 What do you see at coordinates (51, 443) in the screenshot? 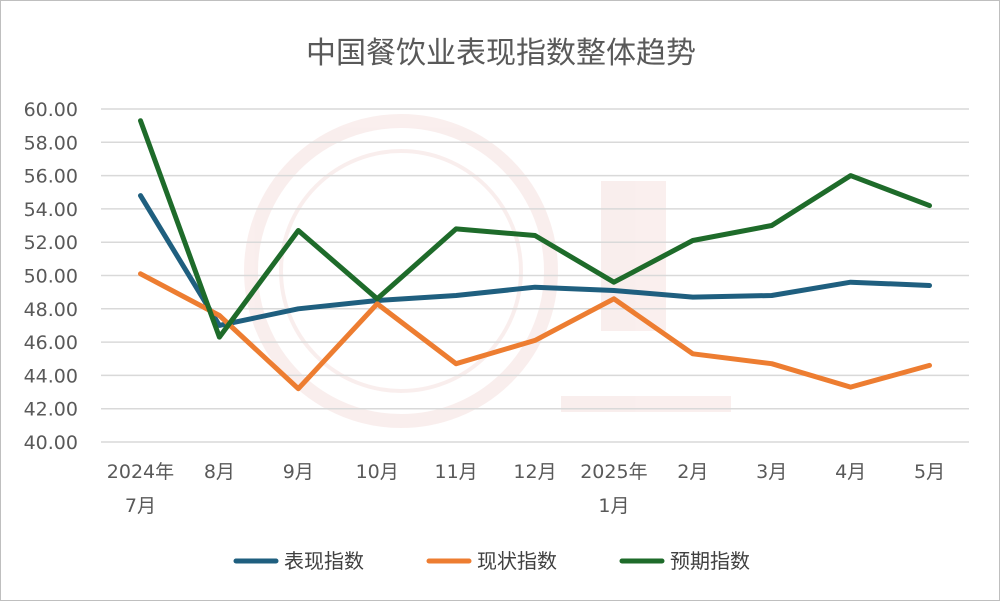
I see `y-tick-label: 40.00` at bounding box center [51, 443].